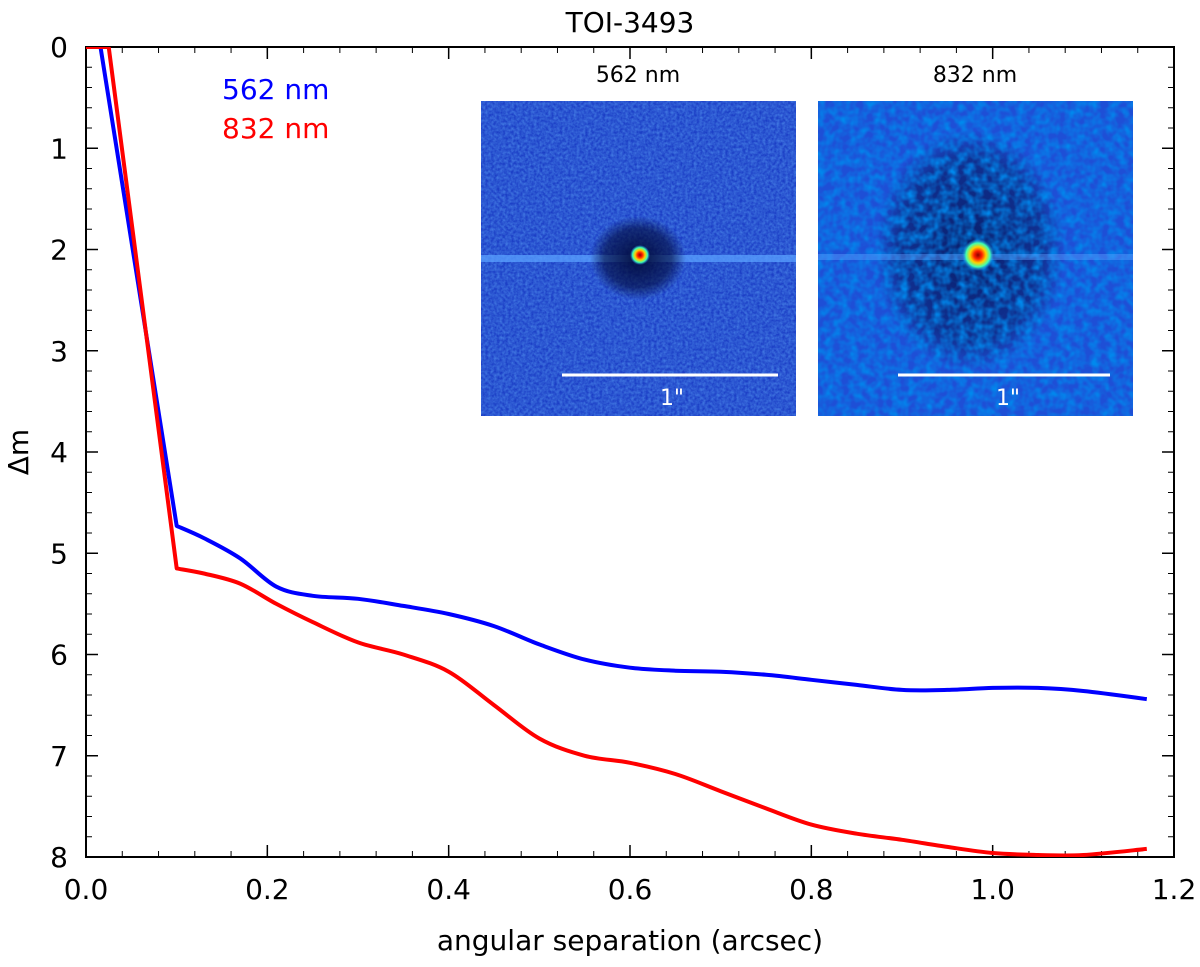 This screenshot has height=967, width=1200. What do you see at coordinates (638, 239) in the screenshot?
I see `inset-562nm: 562 nm 1"` at bounding box center [638, 239].